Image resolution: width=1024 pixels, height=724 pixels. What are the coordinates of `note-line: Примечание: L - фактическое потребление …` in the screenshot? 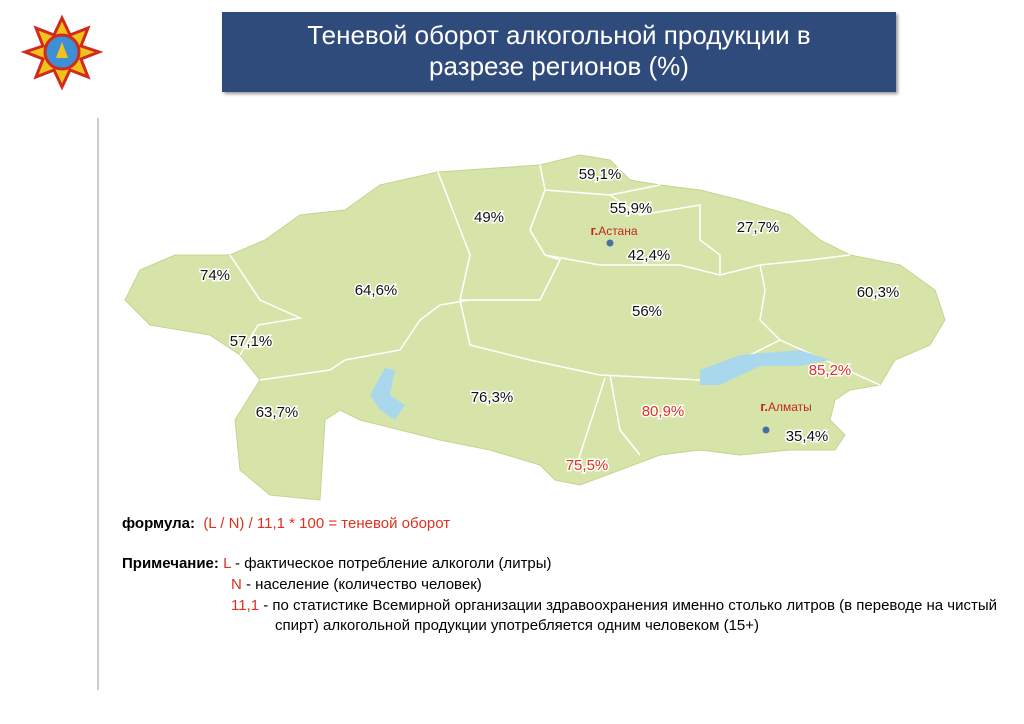 It's located at (337, 563).